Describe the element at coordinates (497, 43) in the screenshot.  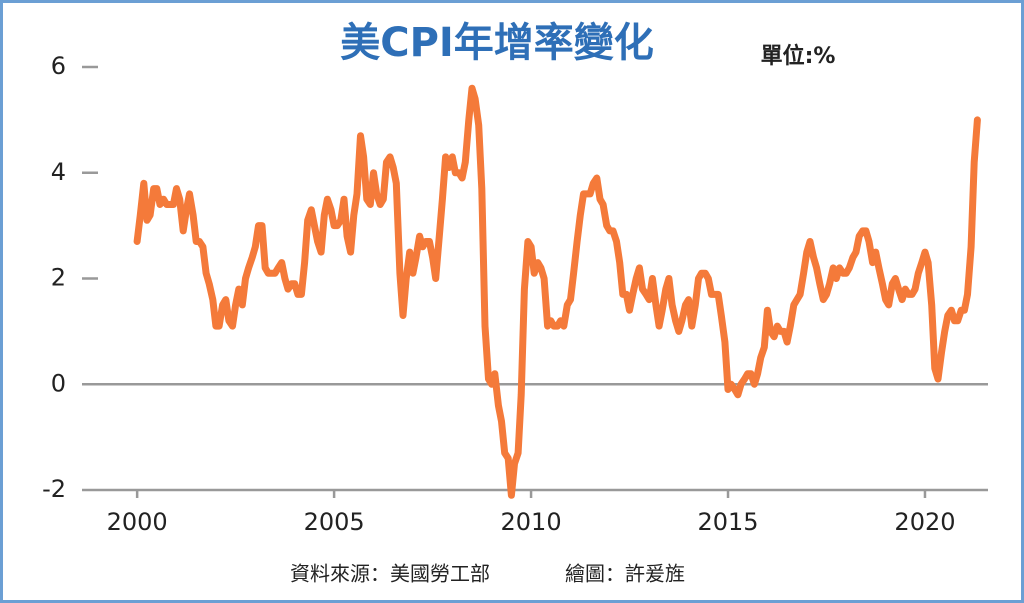
I see `chart-title: 美CPI年增率變化` at that location.